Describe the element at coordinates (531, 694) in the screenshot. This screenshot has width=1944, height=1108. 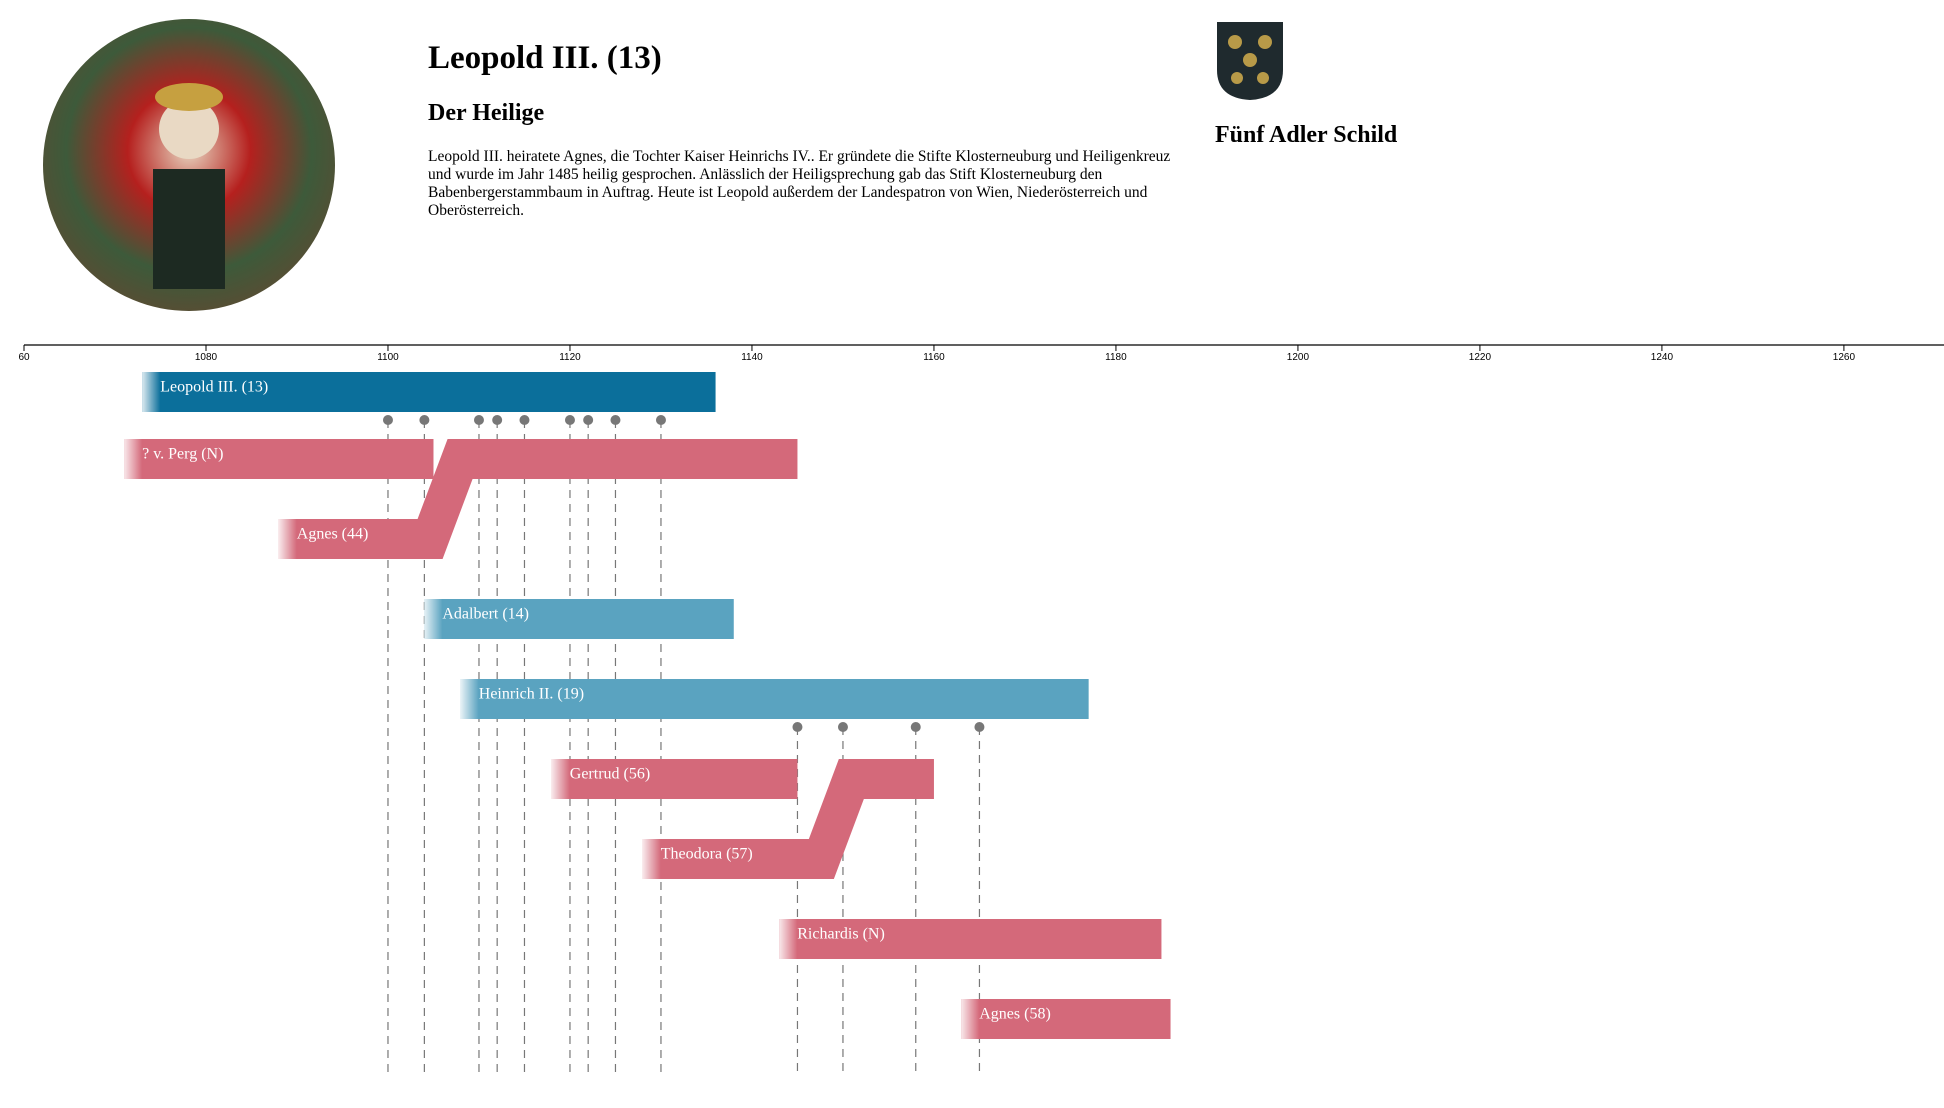
I see `person-label: Heinrich II. (19)` at that location.